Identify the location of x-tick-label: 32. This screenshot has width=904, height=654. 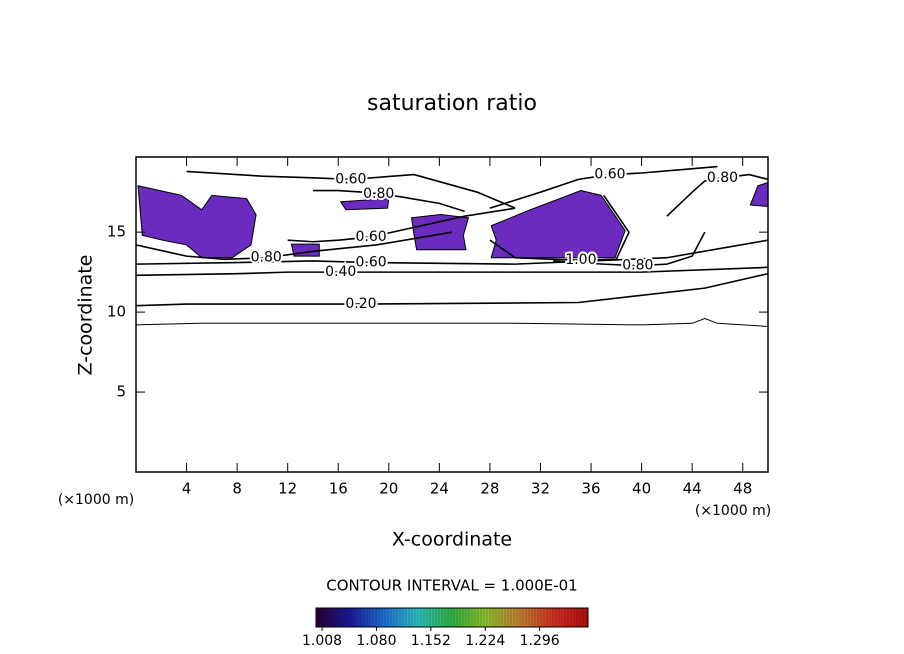
(540, 489).